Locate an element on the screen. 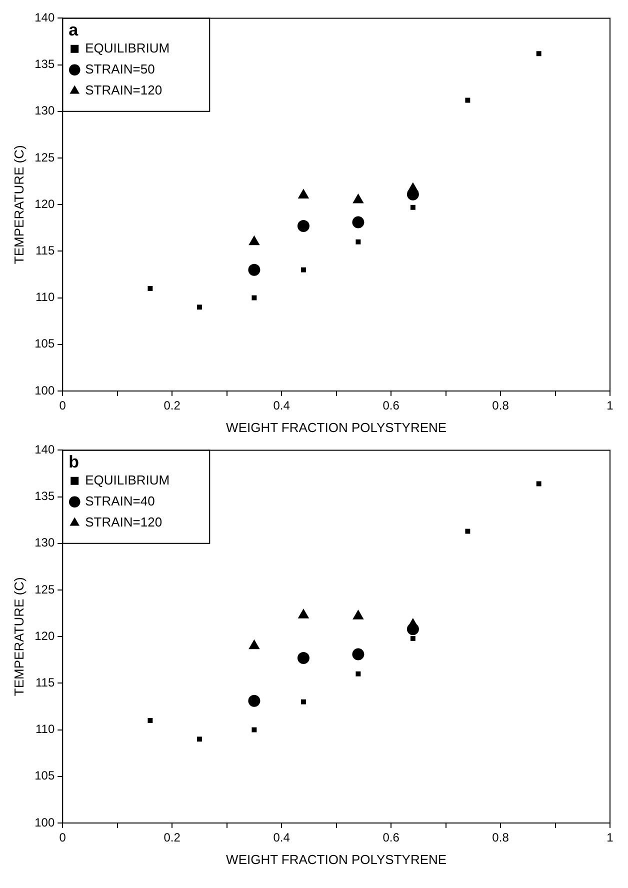 This screenshot has width=628, height=888. annotation: a is located at coordinates (73, 30).